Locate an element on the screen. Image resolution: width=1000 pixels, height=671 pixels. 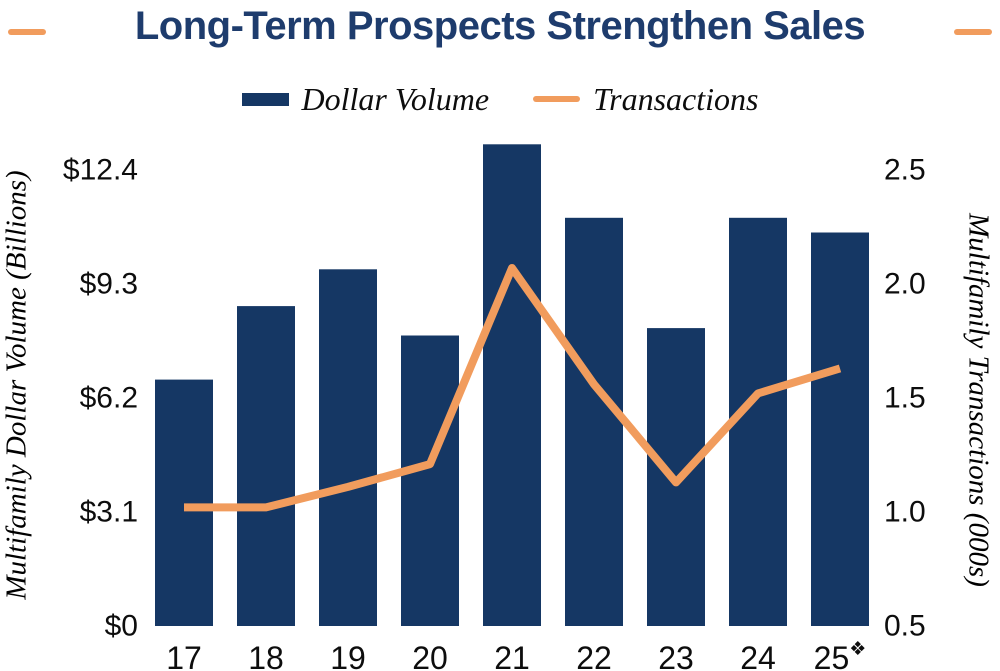
right-tick-0.5: 0.5 is located at coordinates (905, 626).